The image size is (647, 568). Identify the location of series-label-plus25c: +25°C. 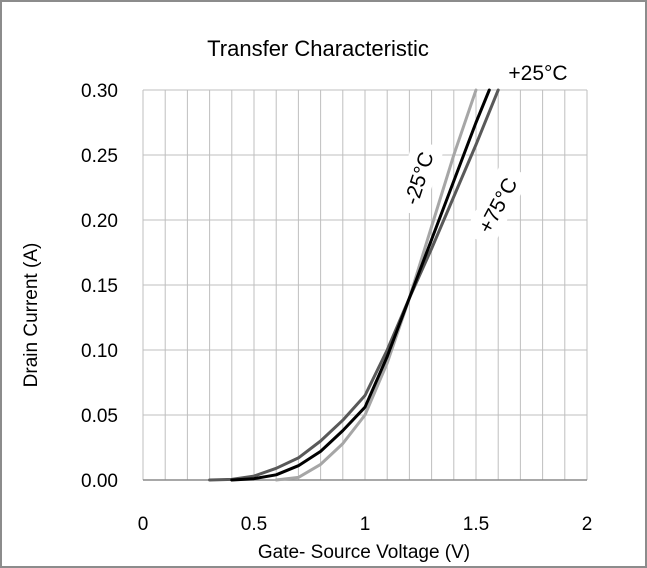
(537, 73).